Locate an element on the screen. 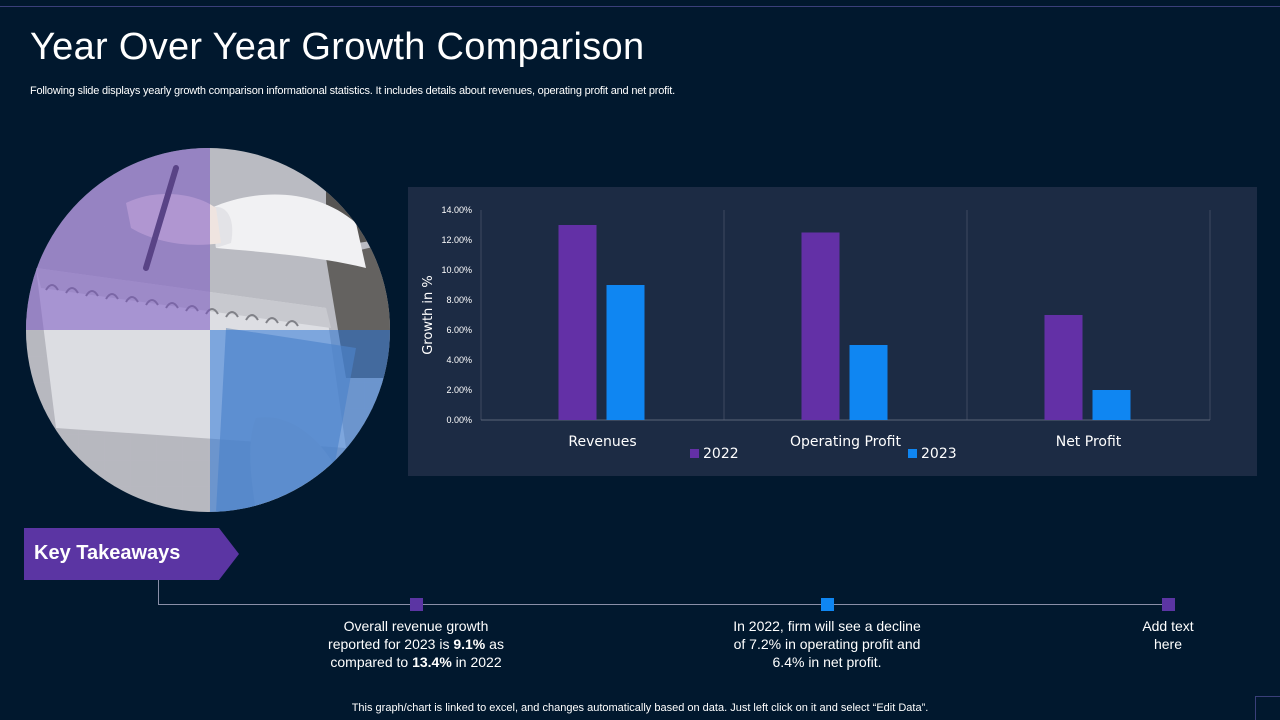 Image resolution: width=1280 pixels, height=720 pixels. category-label: Revenues is located at coordinates (602, 442).